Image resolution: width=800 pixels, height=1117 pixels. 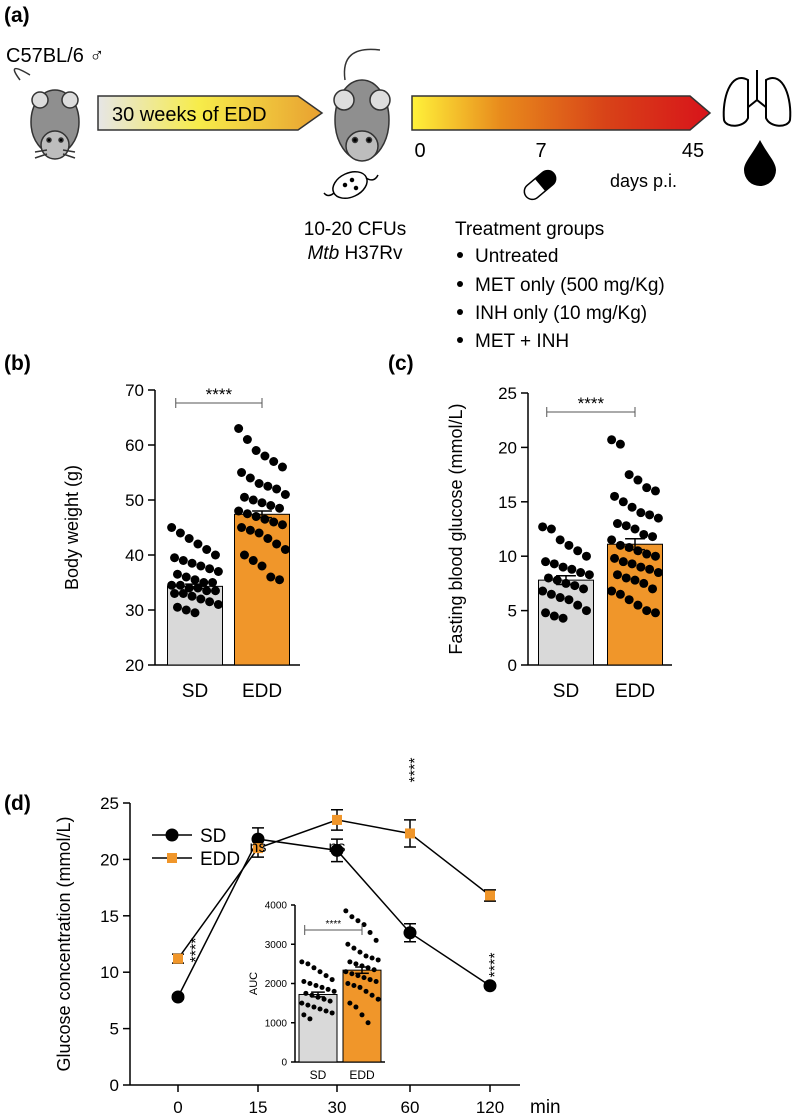 I want to click on y-tick-label: 25, so click(x=507, y=393).